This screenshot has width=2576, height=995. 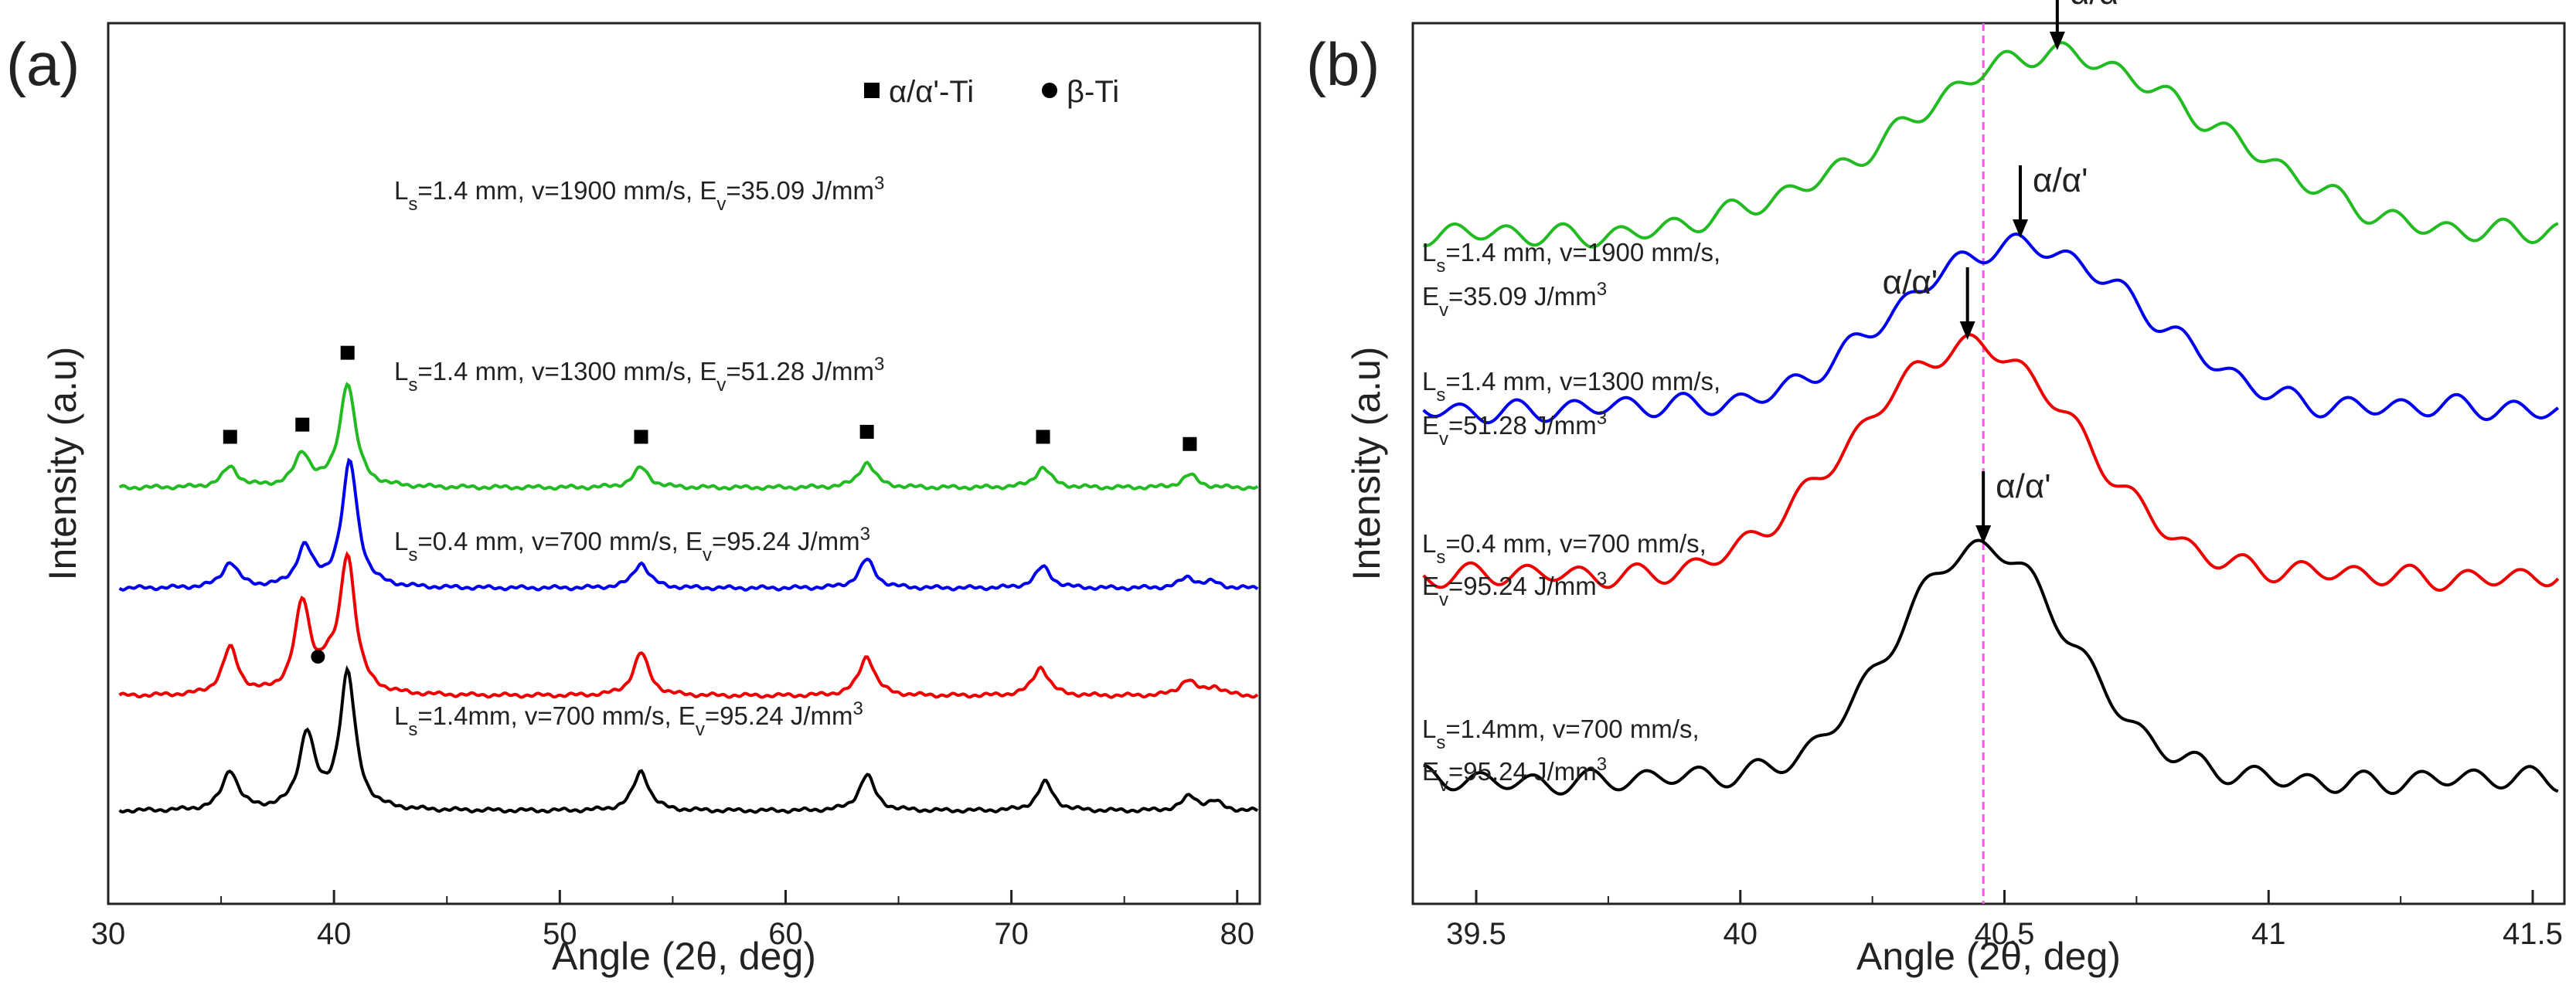 I want to click on beta-phase-marker, so click(x=318, y=657).